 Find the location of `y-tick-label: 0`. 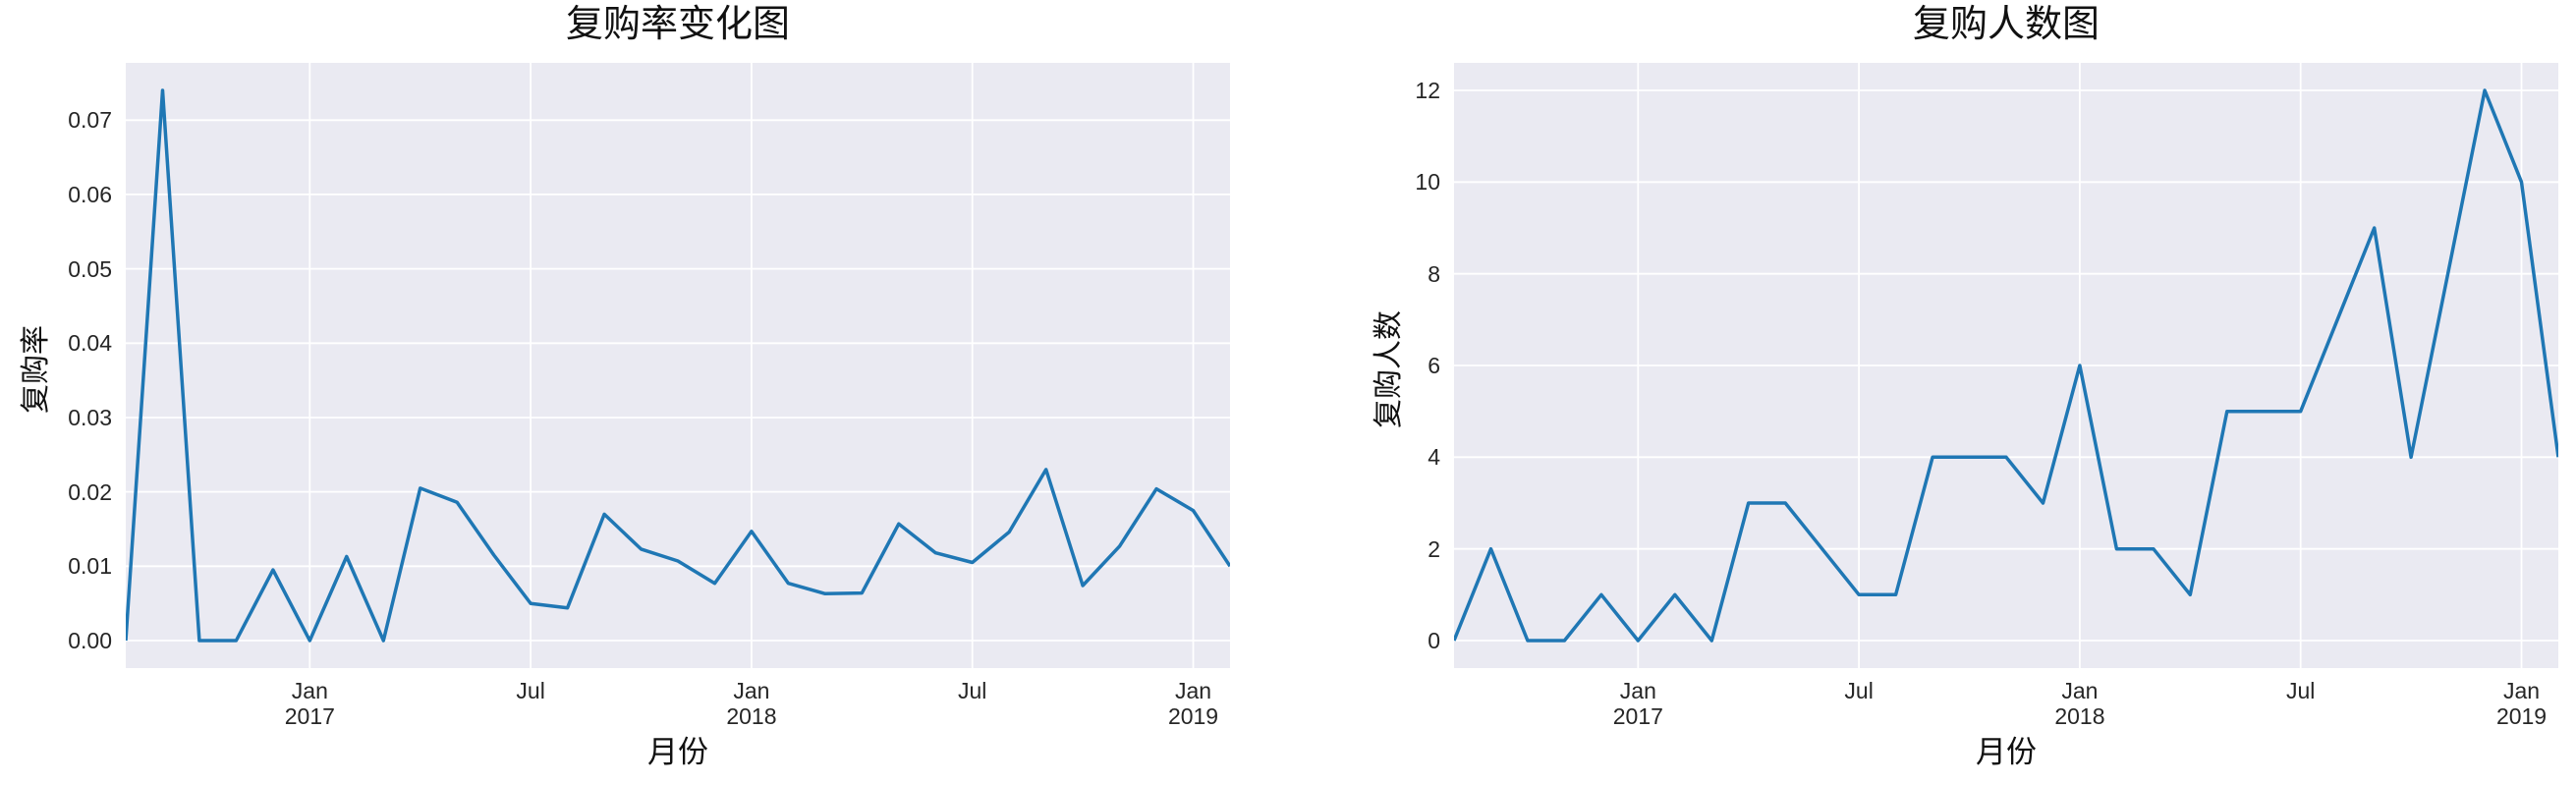

y-tick-label: 0 is located at coordinates (1434, 640).